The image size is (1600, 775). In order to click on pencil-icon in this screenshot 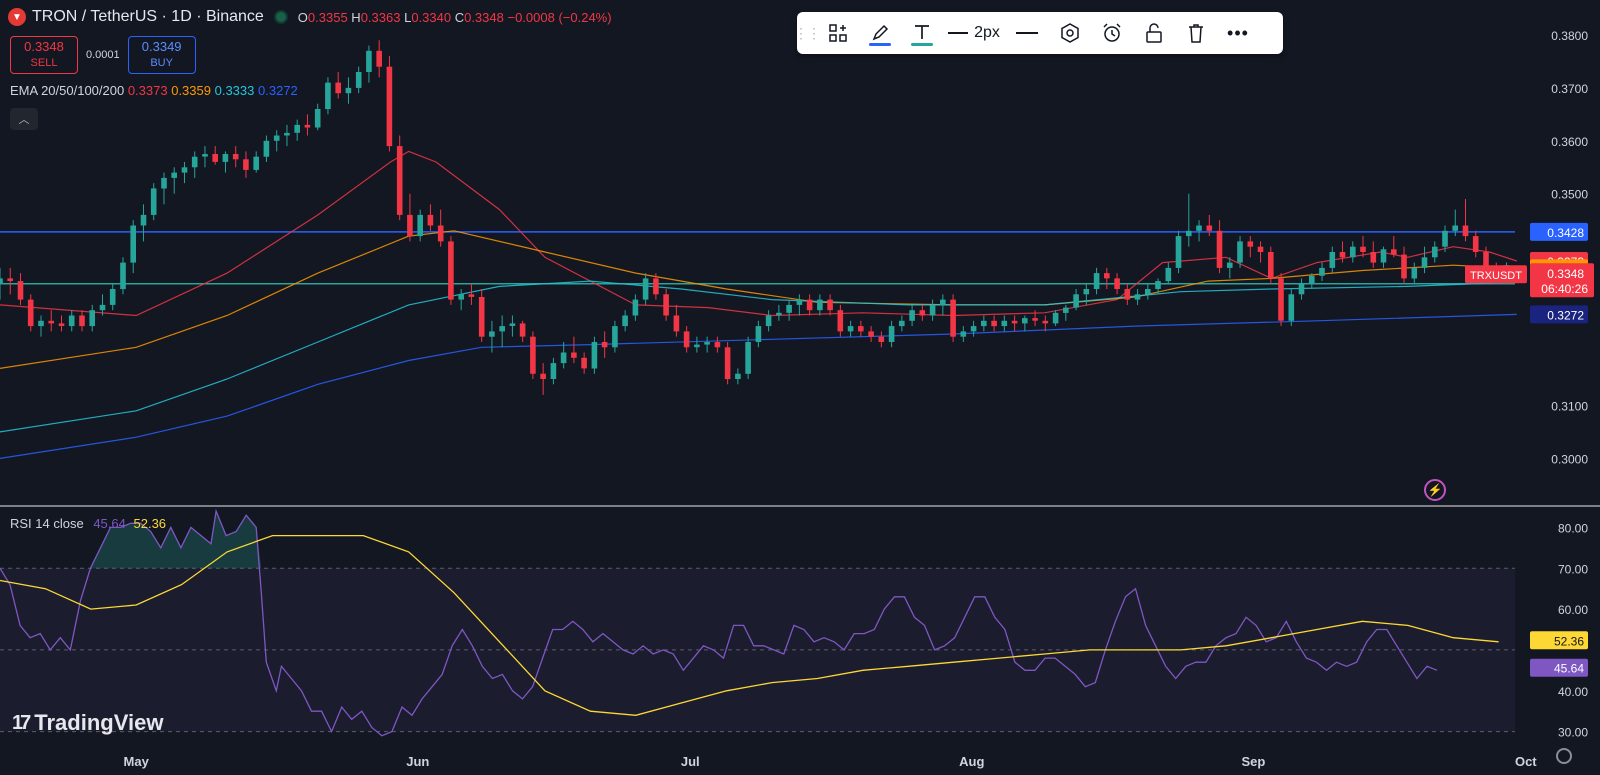, I will do `click(880, 33)`.